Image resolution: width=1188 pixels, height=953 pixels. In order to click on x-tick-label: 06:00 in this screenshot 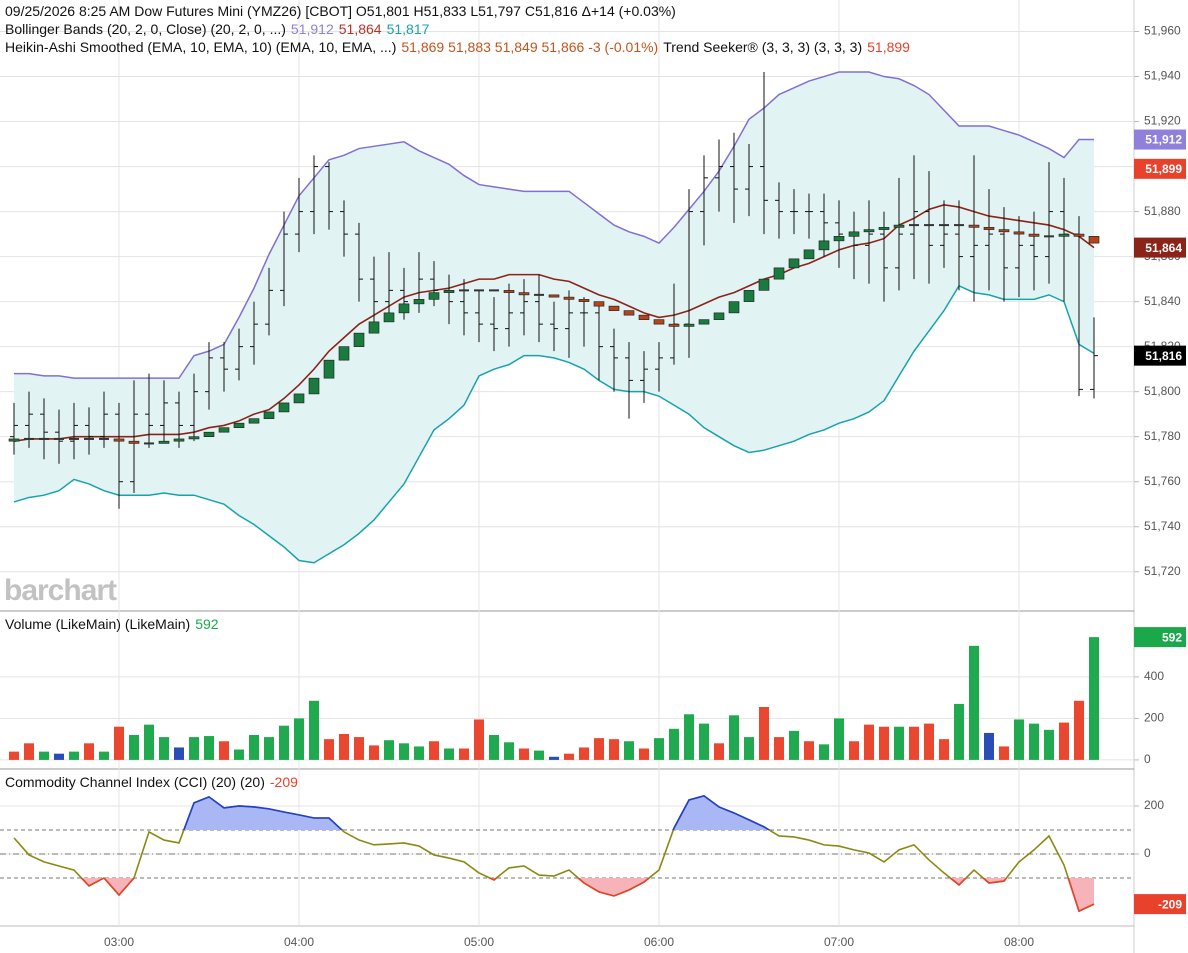, I will do `click(659, 942)`.